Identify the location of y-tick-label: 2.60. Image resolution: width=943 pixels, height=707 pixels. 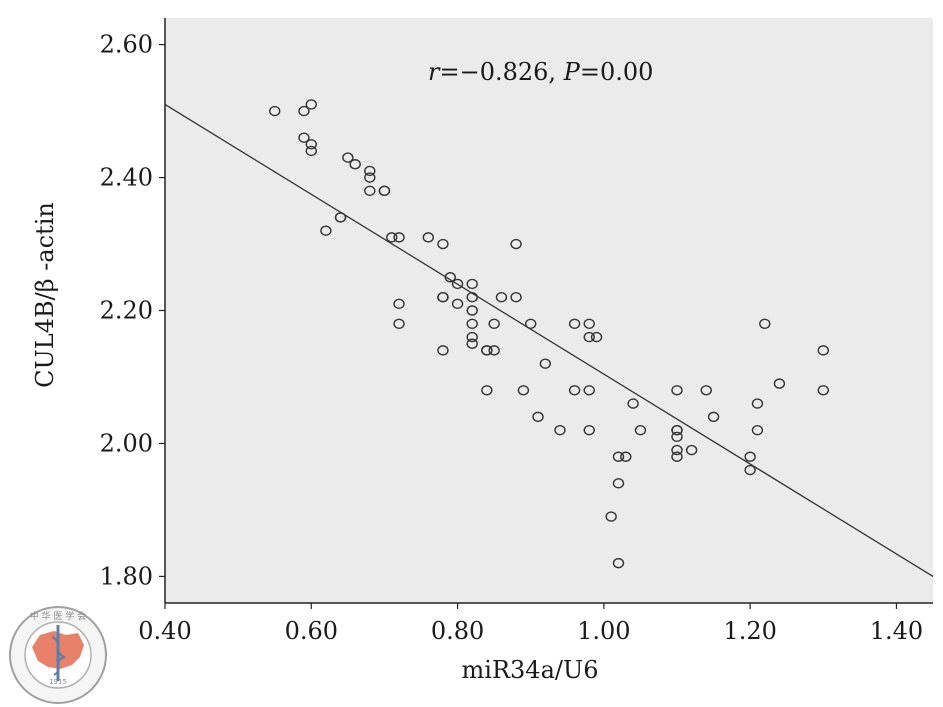
(126, 45).